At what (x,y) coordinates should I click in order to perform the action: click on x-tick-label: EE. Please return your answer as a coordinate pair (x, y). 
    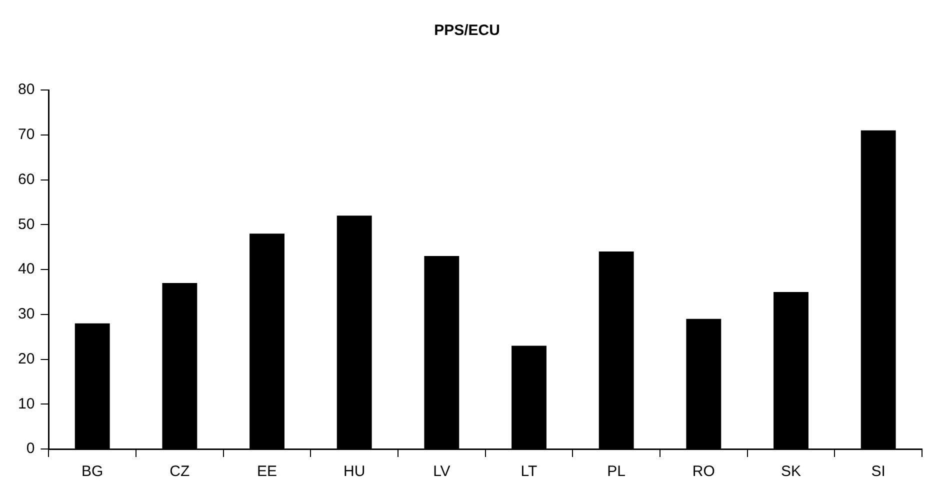
    Looking at the image, I should click on (267, 471).